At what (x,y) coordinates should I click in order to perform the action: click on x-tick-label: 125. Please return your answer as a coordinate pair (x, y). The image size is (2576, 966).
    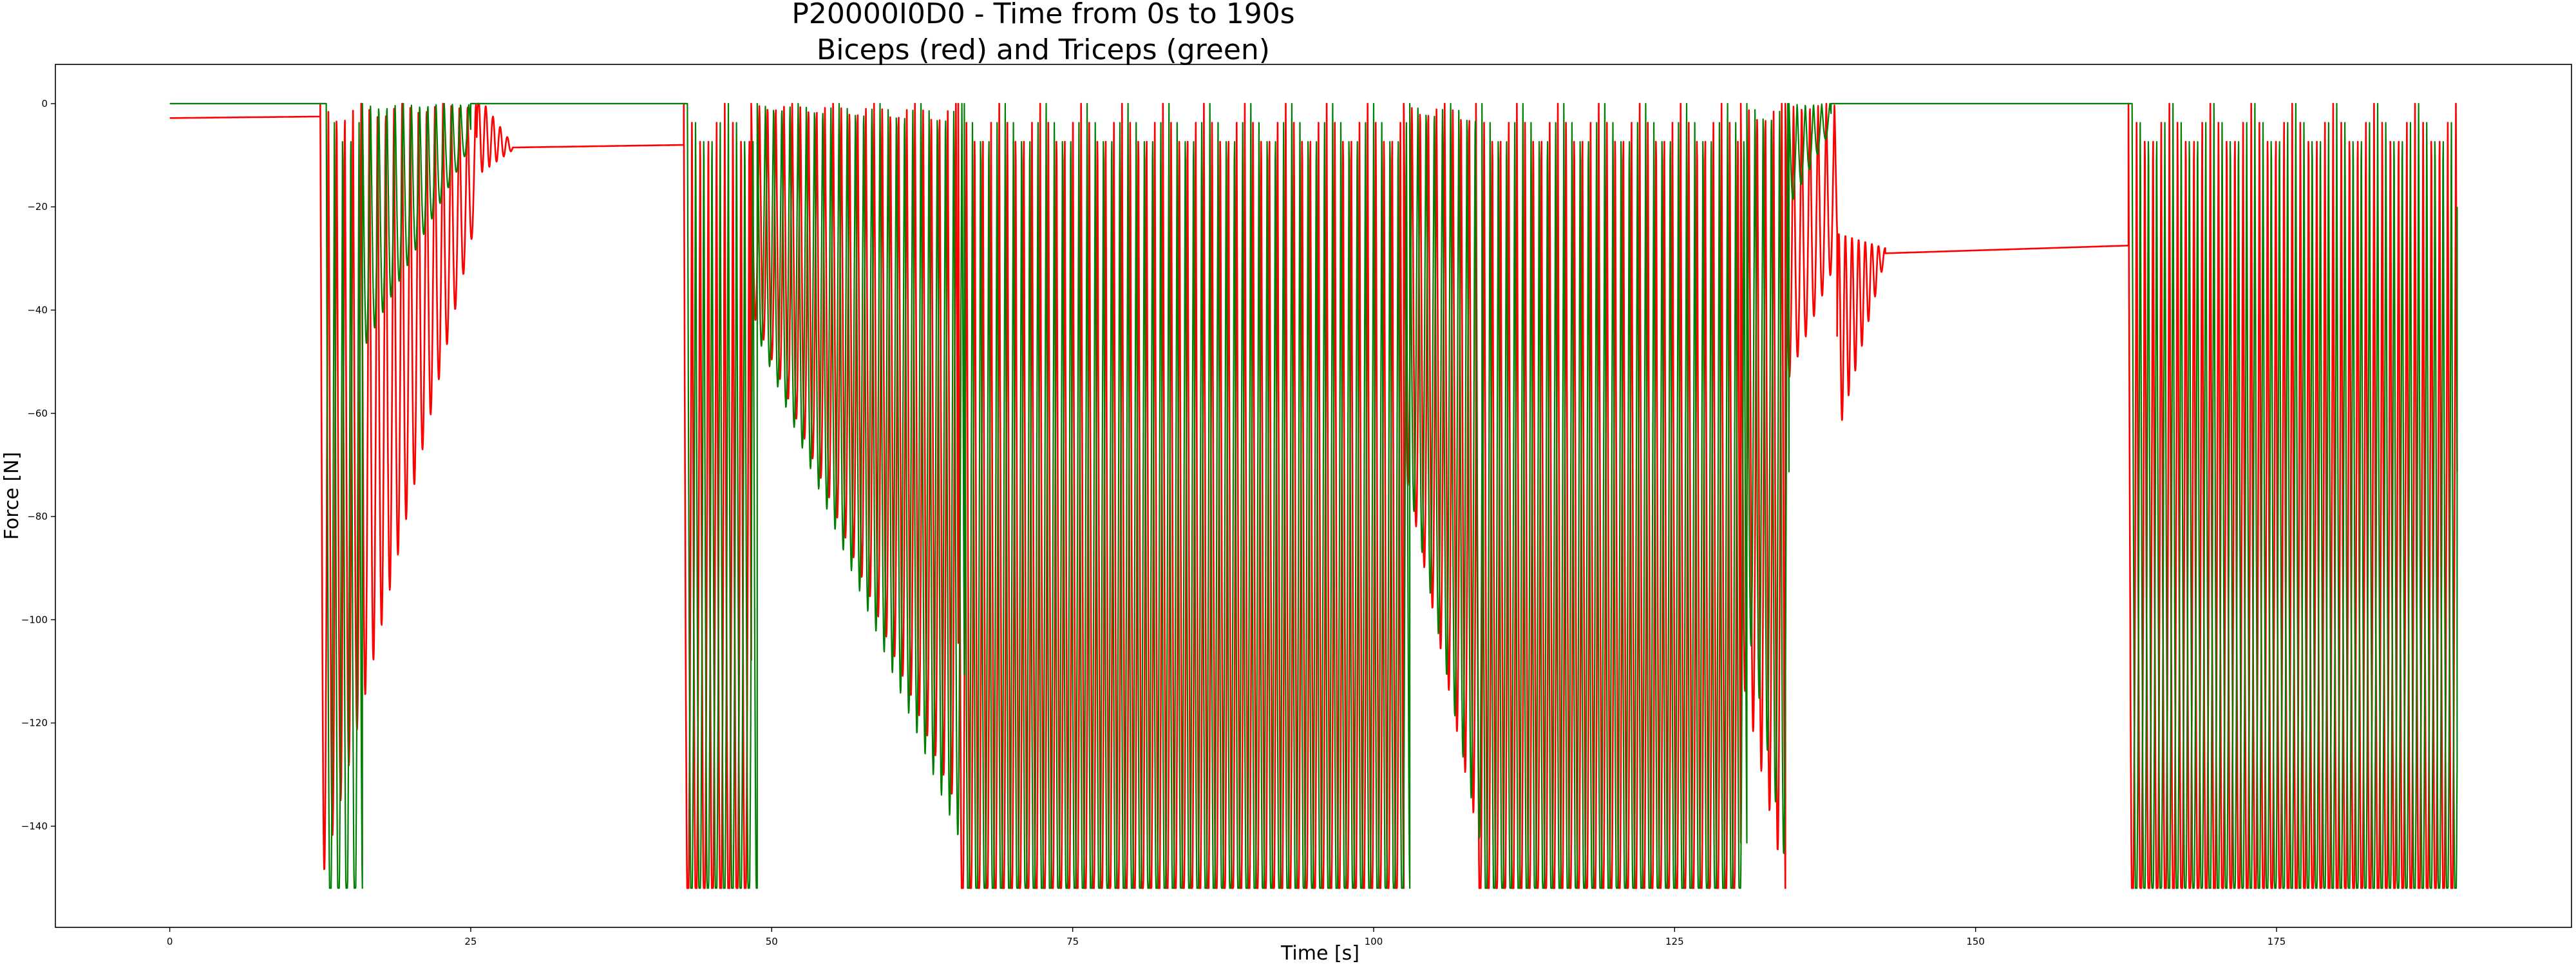
    Looking at the image, I should click on (1675, 942).